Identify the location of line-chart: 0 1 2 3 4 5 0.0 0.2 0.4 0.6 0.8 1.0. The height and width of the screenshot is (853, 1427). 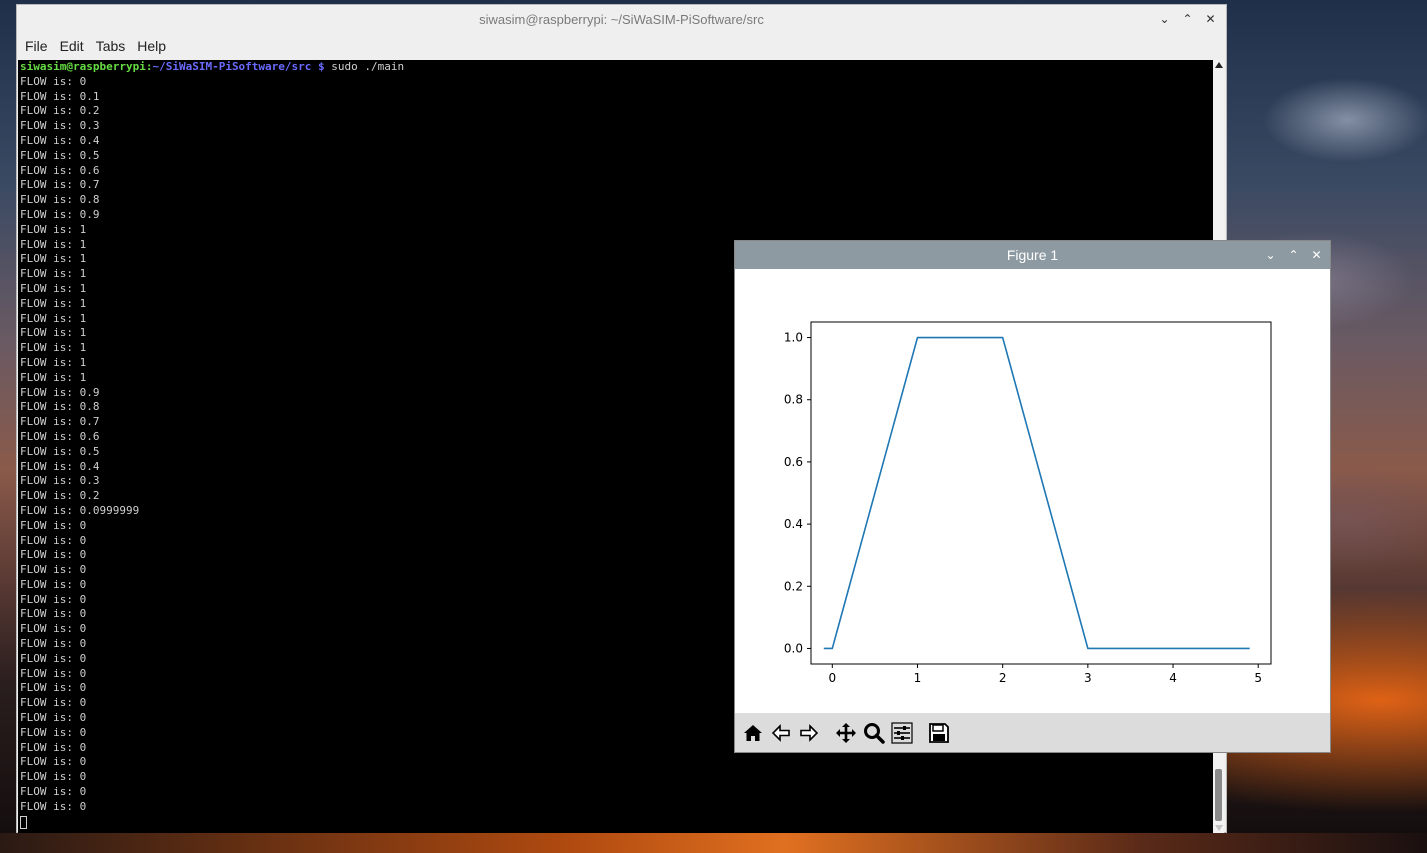
(1028, 503).